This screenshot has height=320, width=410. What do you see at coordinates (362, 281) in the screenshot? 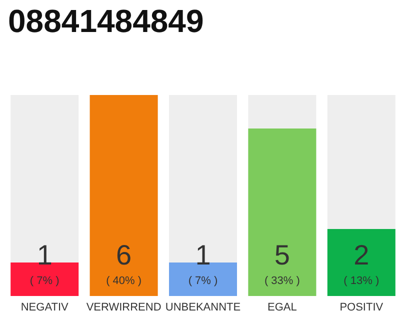
I see `annotation: ( 13% )` at bounding box center [362, 281].